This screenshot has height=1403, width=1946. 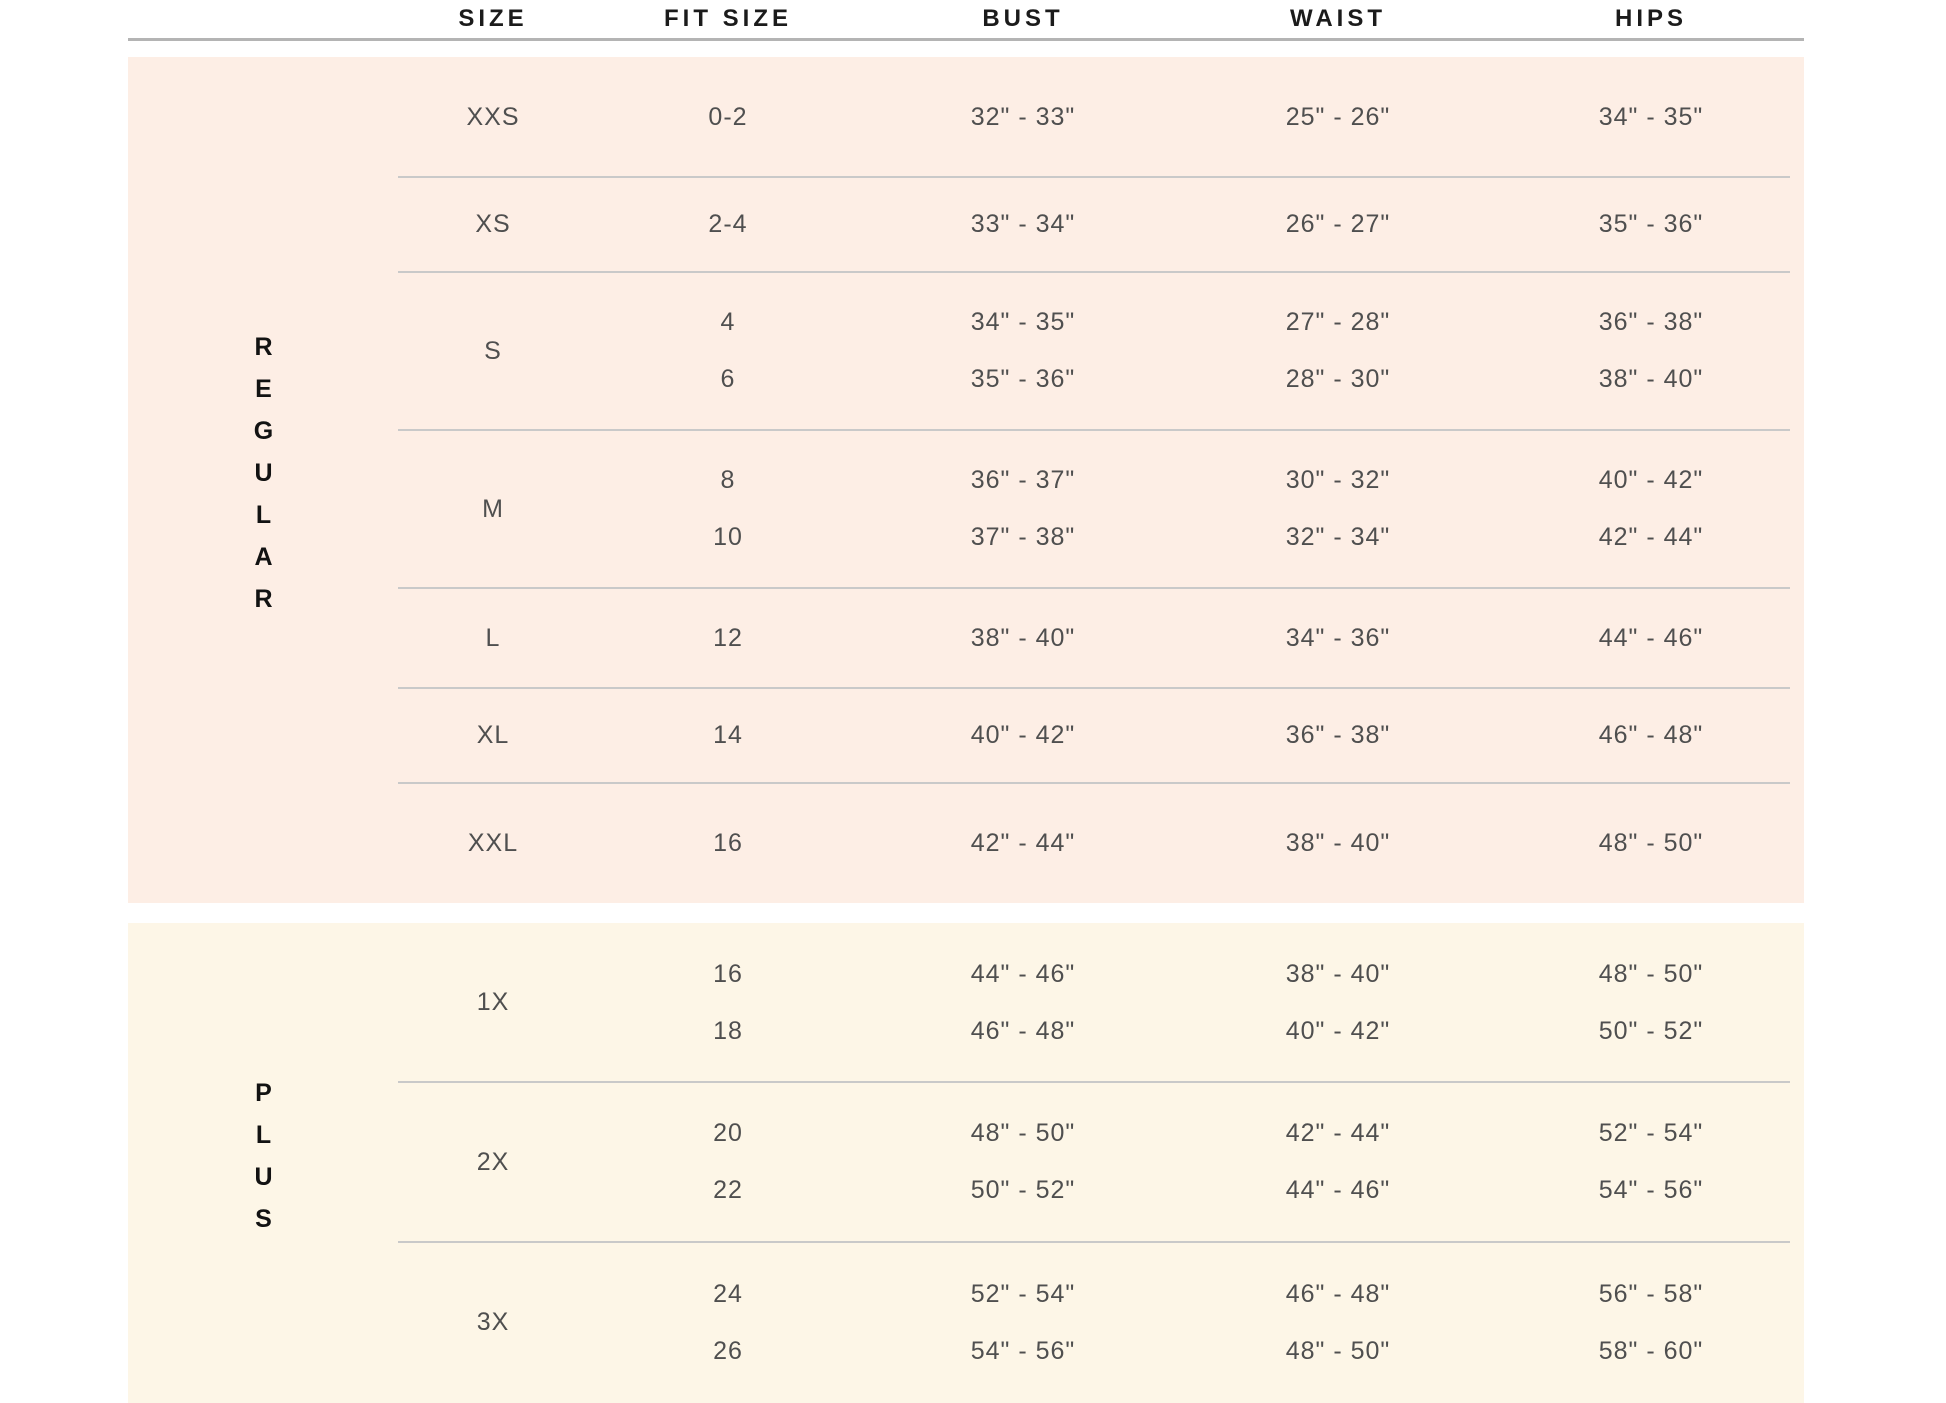 What do you see at coordinates (1023, 638) in the screenshot?
I see `bust-cell: 38" - 40"` at bounding box center [1023, 638].